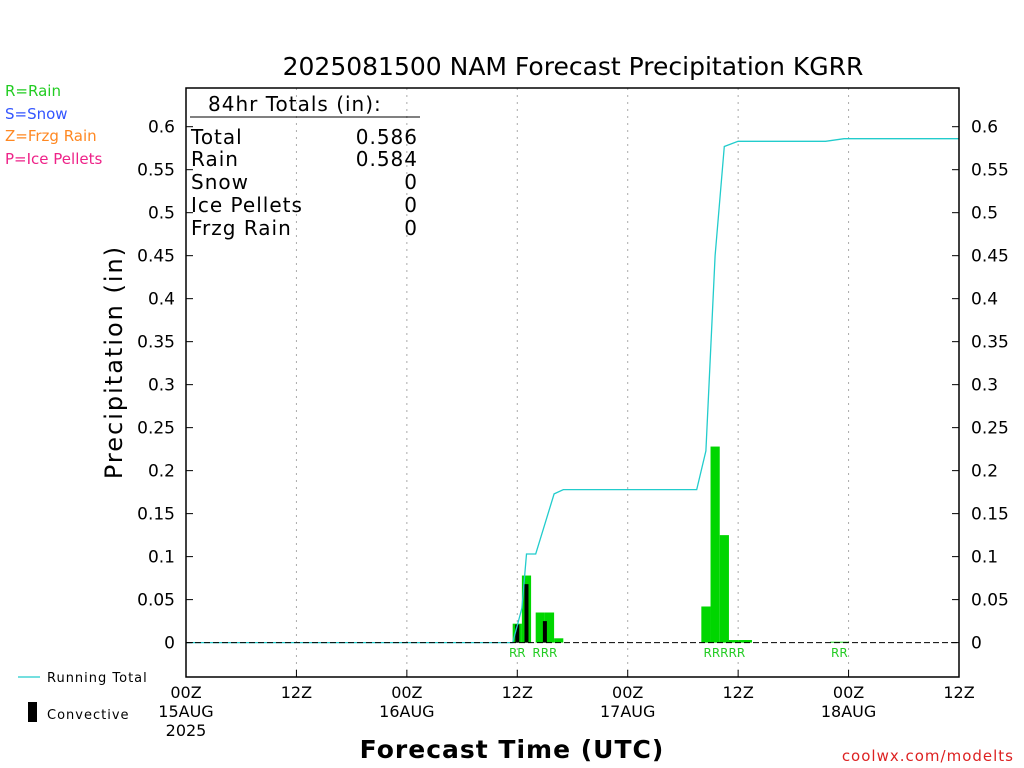 This screenshot has width=1024, height=768. What do you see at coordinates (406, 711) in the screenshot?
I see `x-tick-label: 16AUG` at bounding box center [406, 711].